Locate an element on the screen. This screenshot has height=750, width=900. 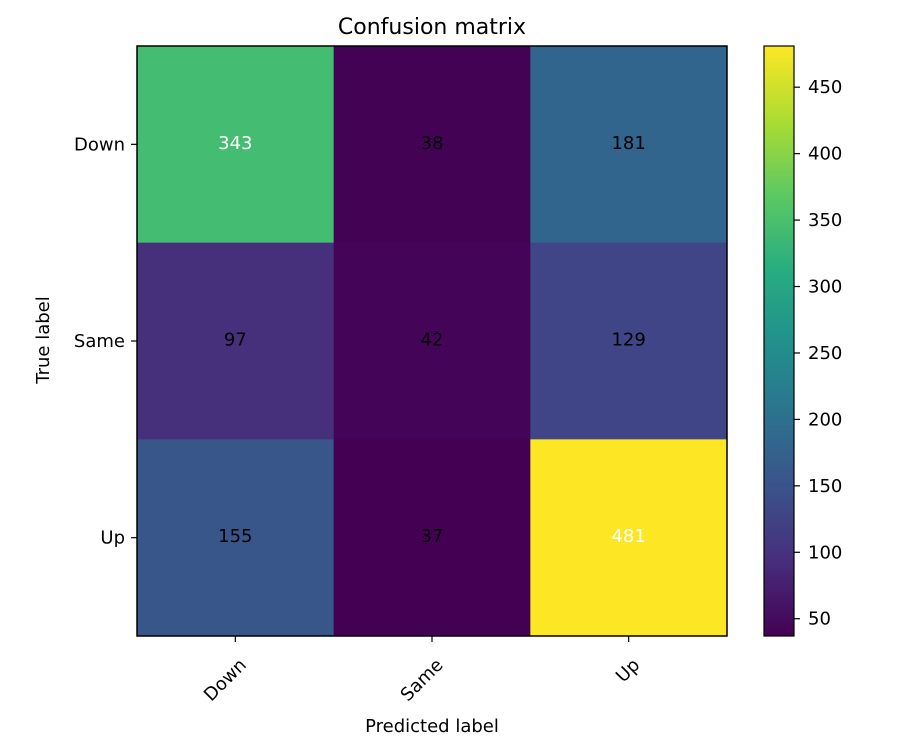
cell-value-down-up: 181 is located at coordinates (628, 143).